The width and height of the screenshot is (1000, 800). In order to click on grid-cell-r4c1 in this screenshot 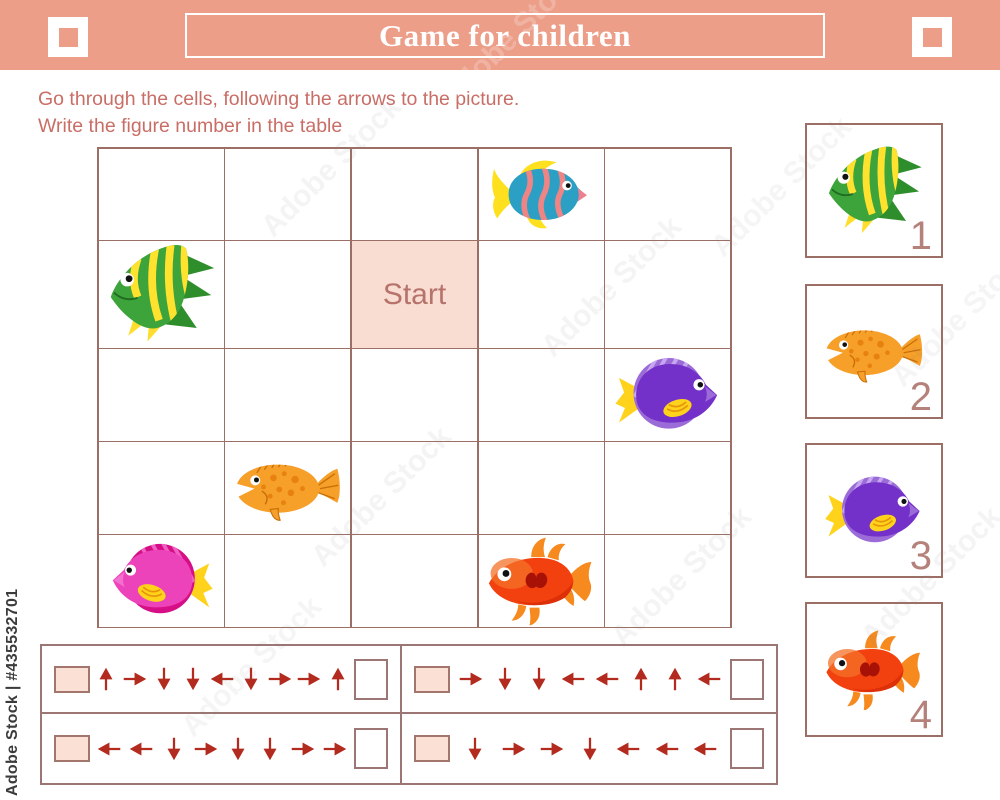, I will do `click(161, 488)`.